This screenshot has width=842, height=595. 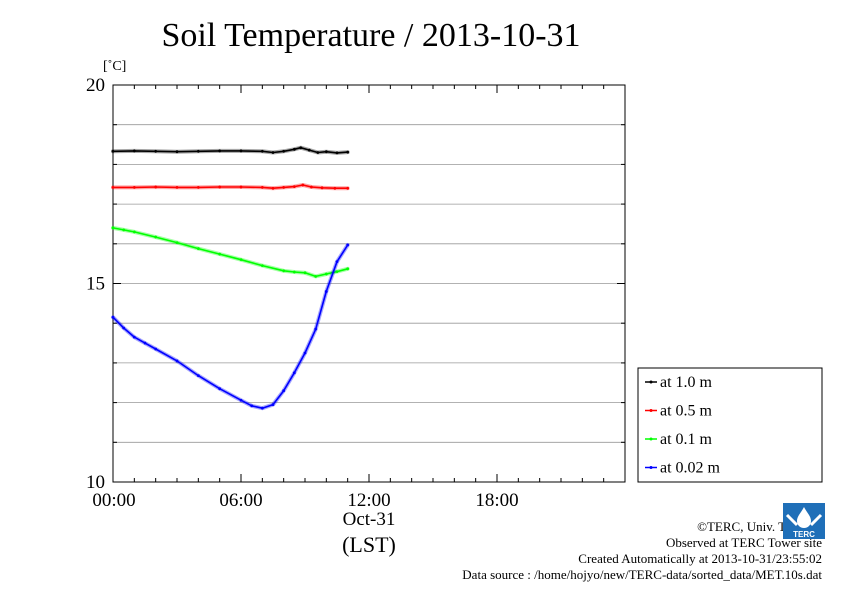 What do you see at coordinates (113, 500) in the screenshot?
I see `x-tick-label: 00:00` at bounding box center [113, 500].